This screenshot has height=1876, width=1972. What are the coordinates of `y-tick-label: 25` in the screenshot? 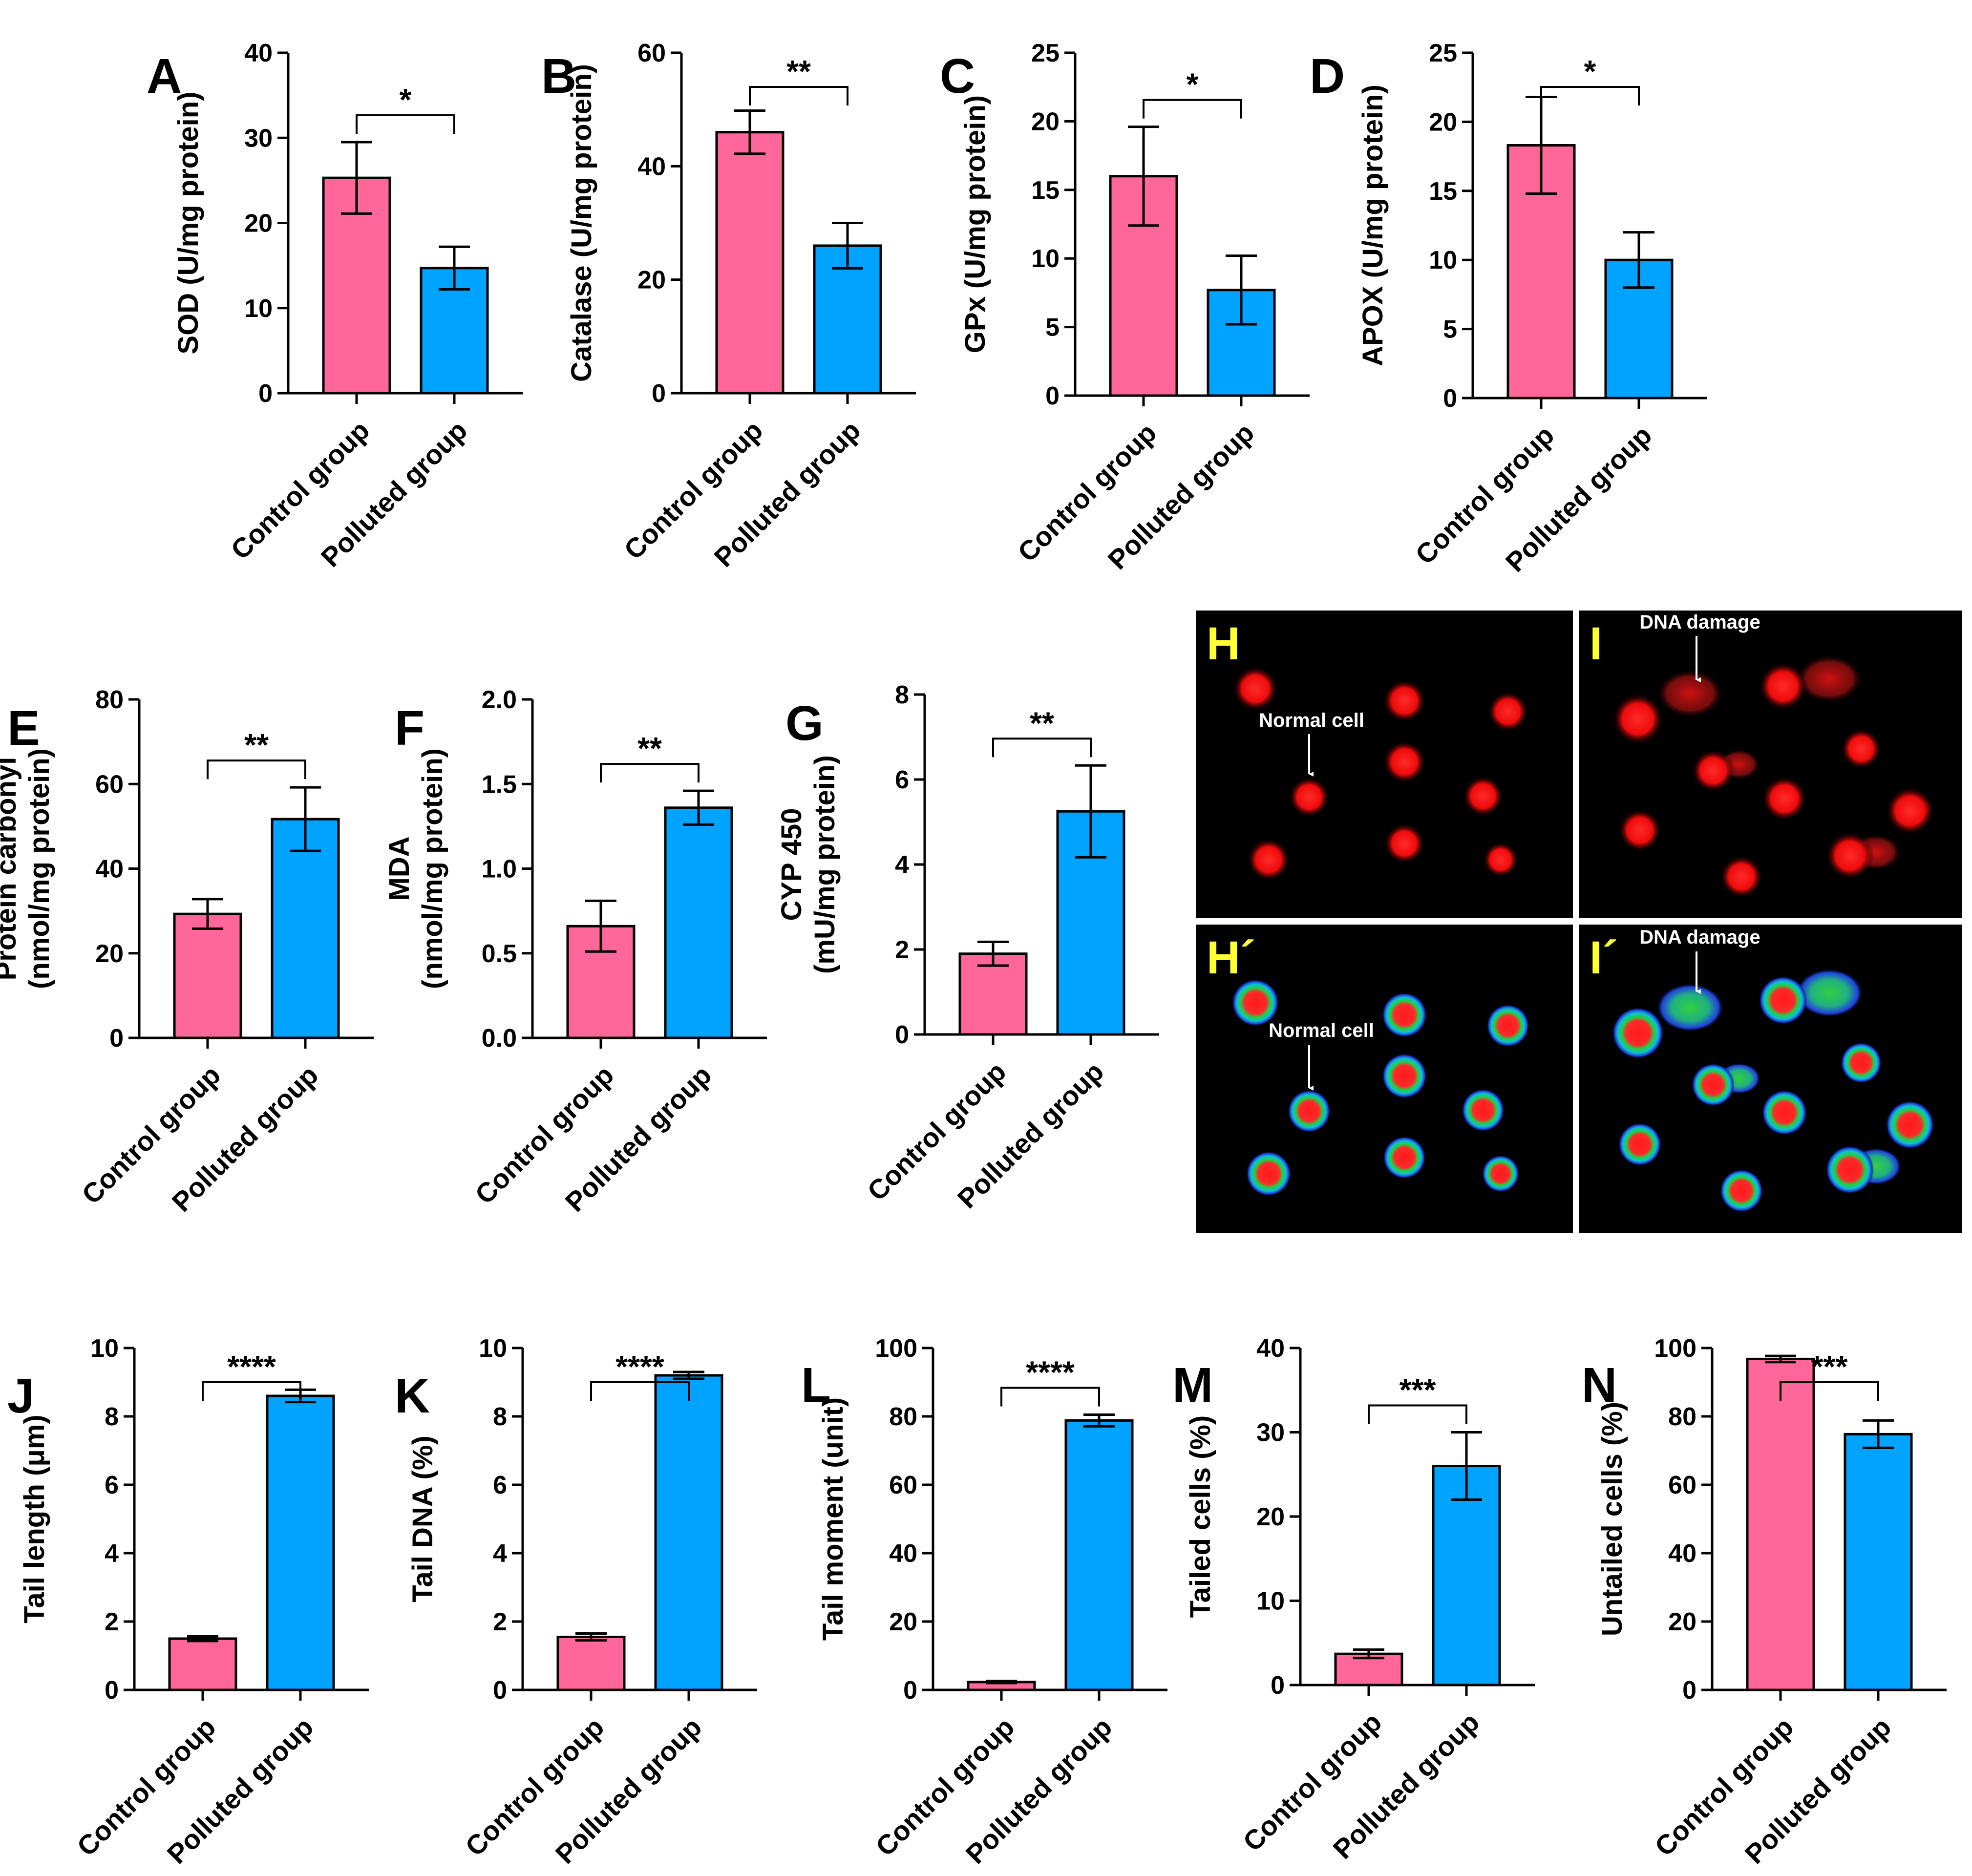 It's located at (1443, 53).